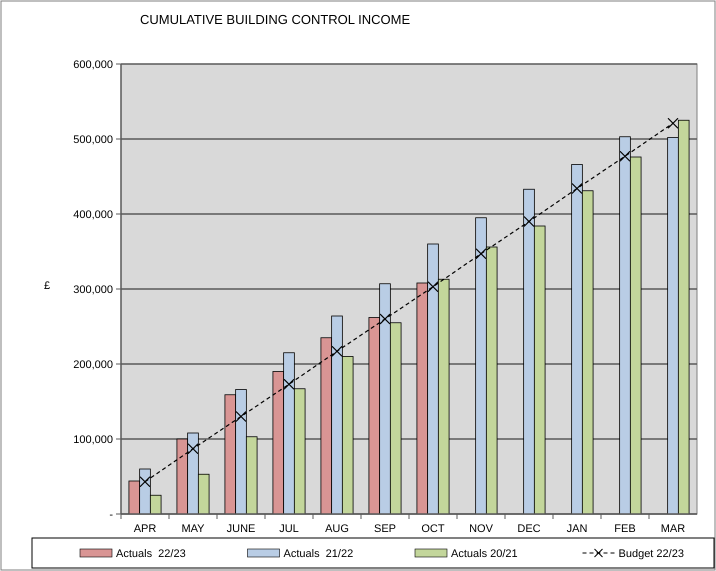  Describe the element at coordinates (93, 290) in the screenshot. I see `y-tick-label: 300,000` at that location.